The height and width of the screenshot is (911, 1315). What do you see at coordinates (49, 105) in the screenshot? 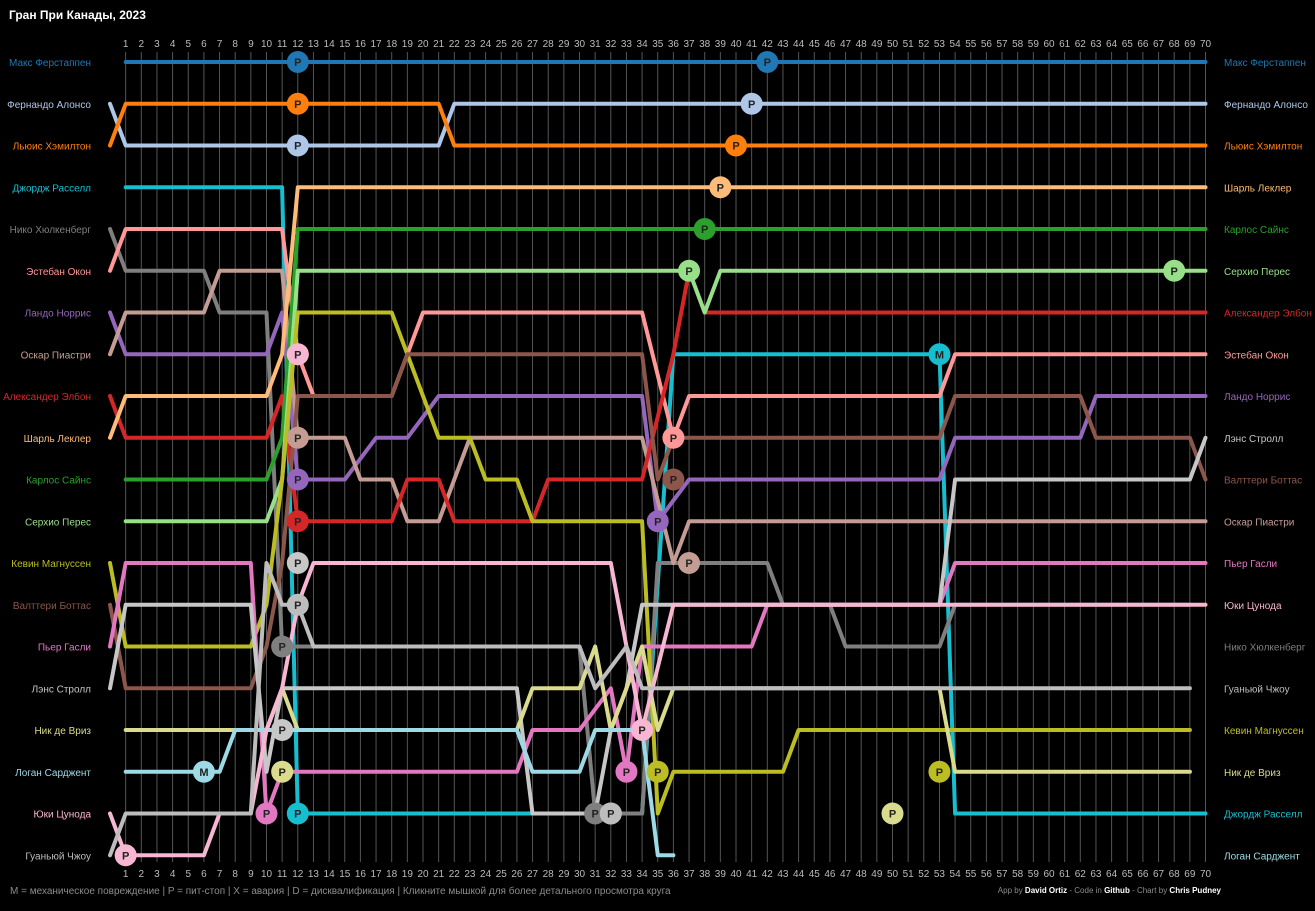
I see `start-driver-label: Фернандо Алонсо` at bounding box center [49, 105].